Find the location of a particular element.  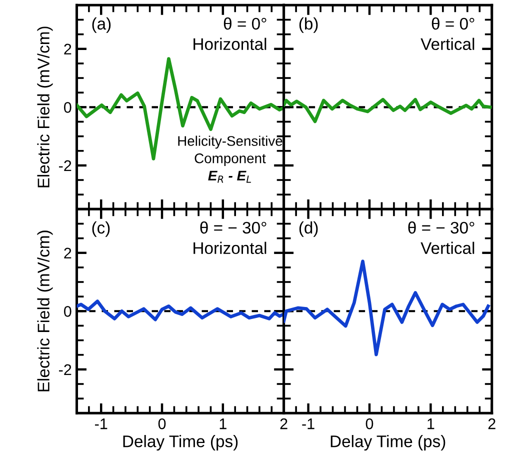

annotation: (b) is located at coordinates (308, 25).